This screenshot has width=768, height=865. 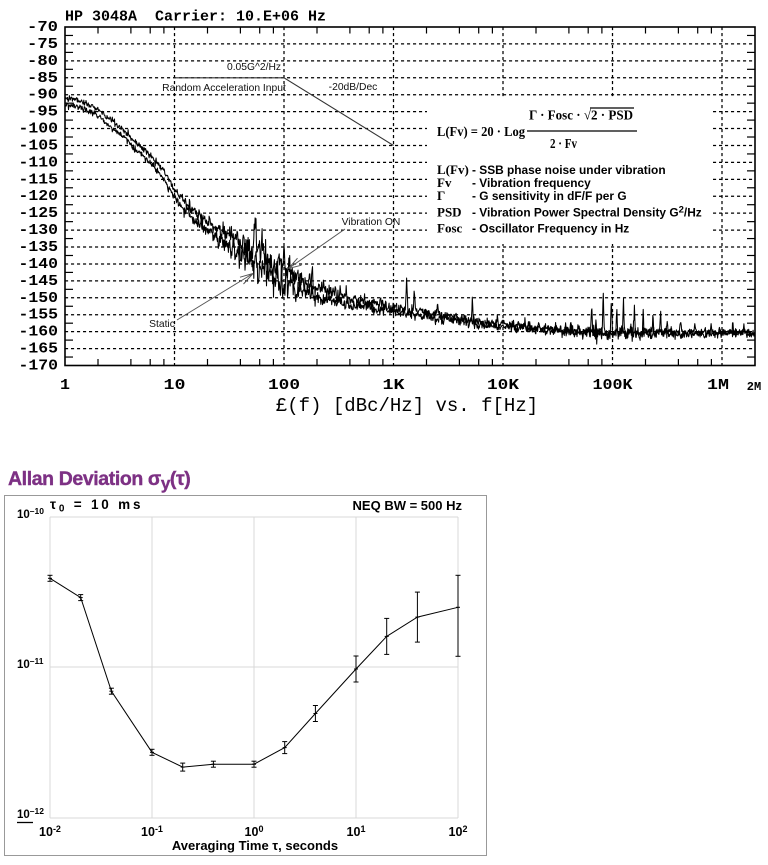 What do you see at coordinates (549, 196) in the screenshot?
I see `svg-text: - G sensitivity in dF/F per G` at bounding box center [549, 196].